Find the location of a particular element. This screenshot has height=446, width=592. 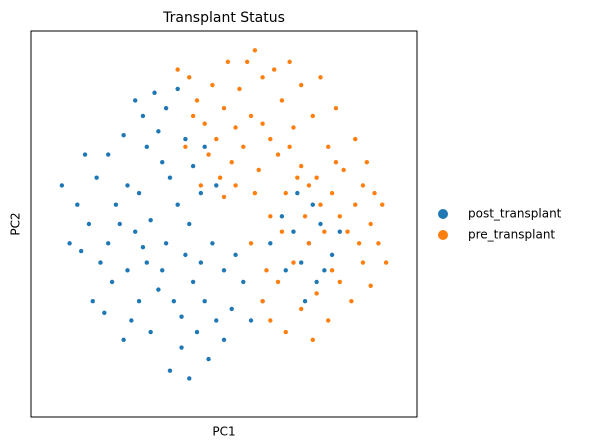

chart-title: Transplant Status is located at coordinates (223, 18).